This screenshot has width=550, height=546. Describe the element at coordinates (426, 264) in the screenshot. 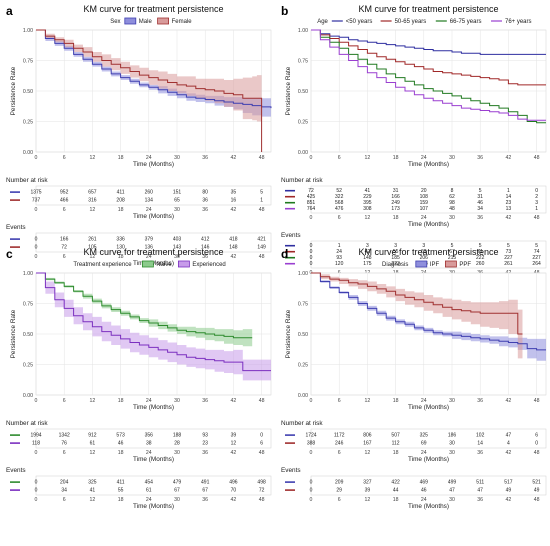

I see `legend: Diagnosis IPF PPF` at that location.